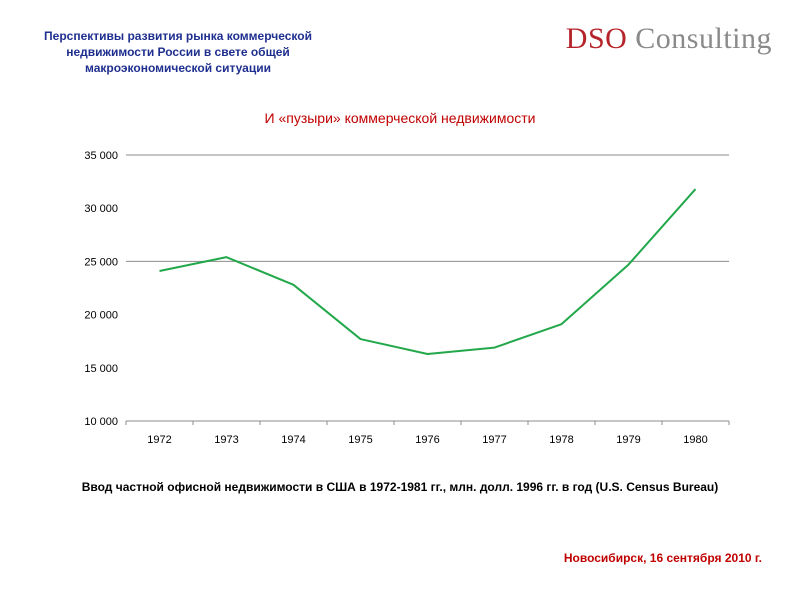 This screenshot has height=600, width=800. Describe the element at coordinates (101, 209) in the screenshot. I see `y-tick-label: 30 000` at that location.